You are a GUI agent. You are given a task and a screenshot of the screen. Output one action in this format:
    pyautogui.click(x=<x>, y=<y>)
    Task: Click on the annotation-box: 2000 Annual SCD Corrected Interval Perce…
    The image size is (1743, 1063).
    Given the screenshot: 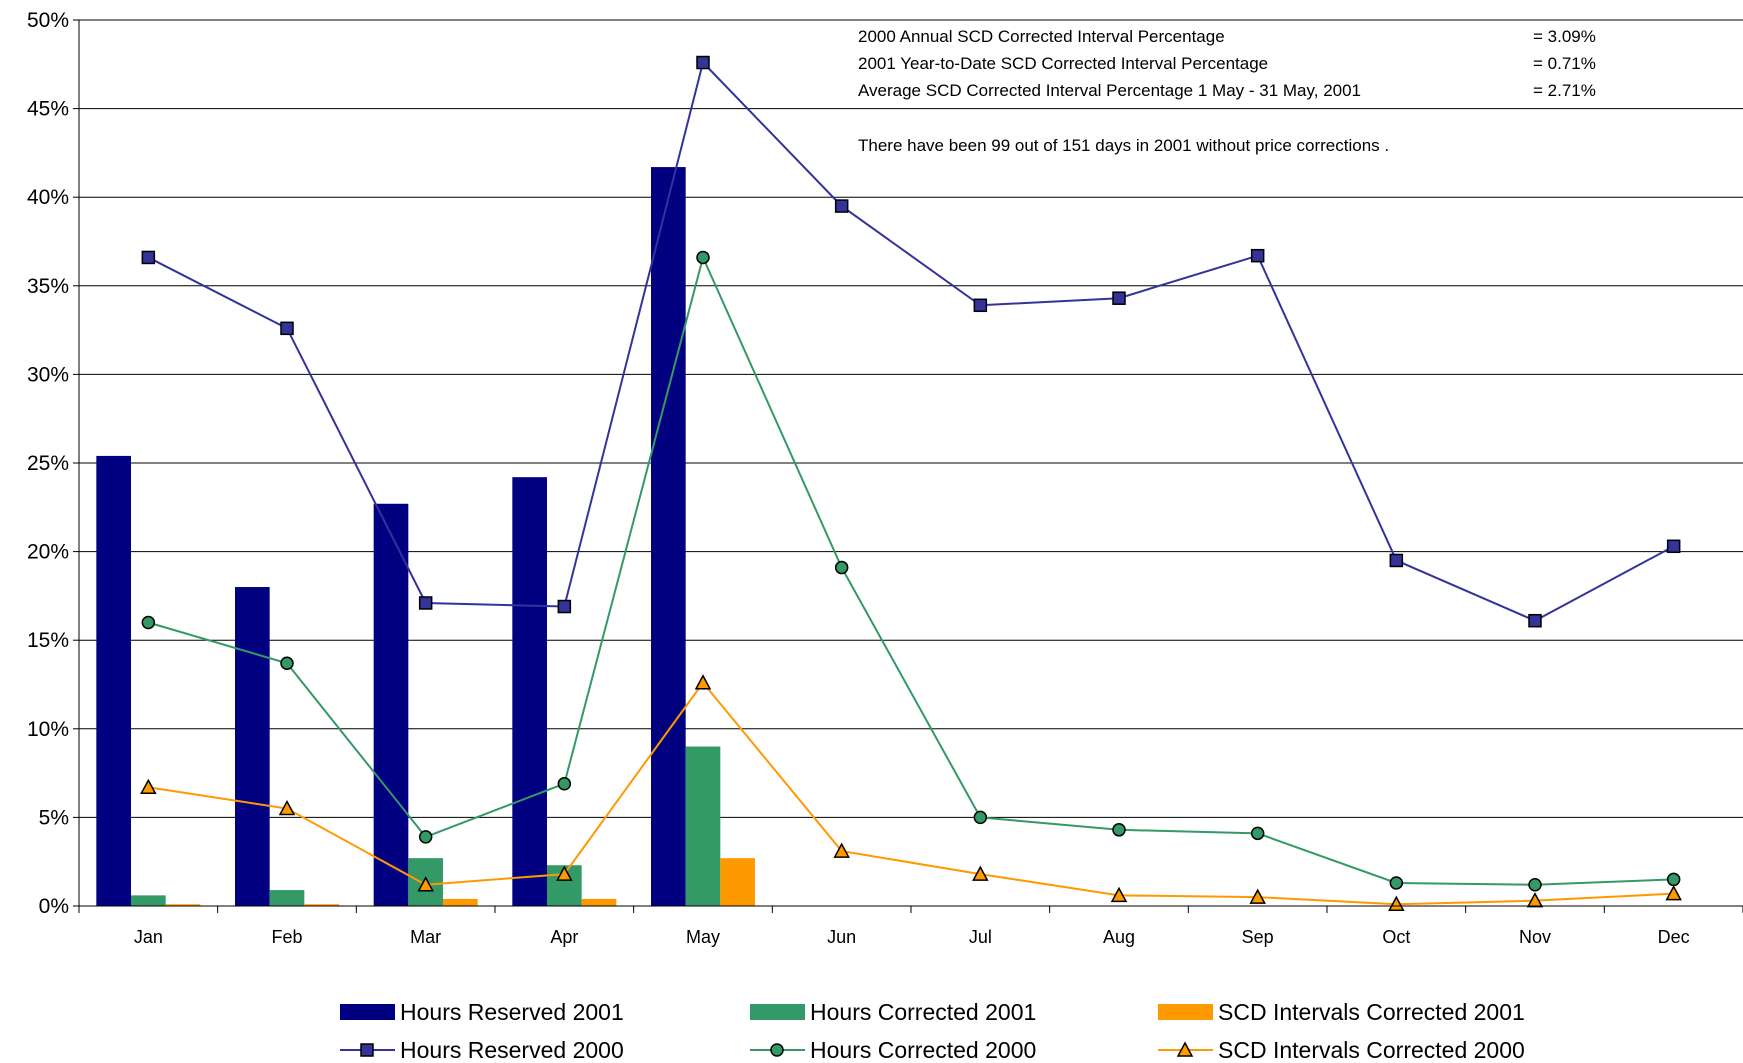 What is the action you would take?
    pyautogui.click(x=1227, y=91)
    